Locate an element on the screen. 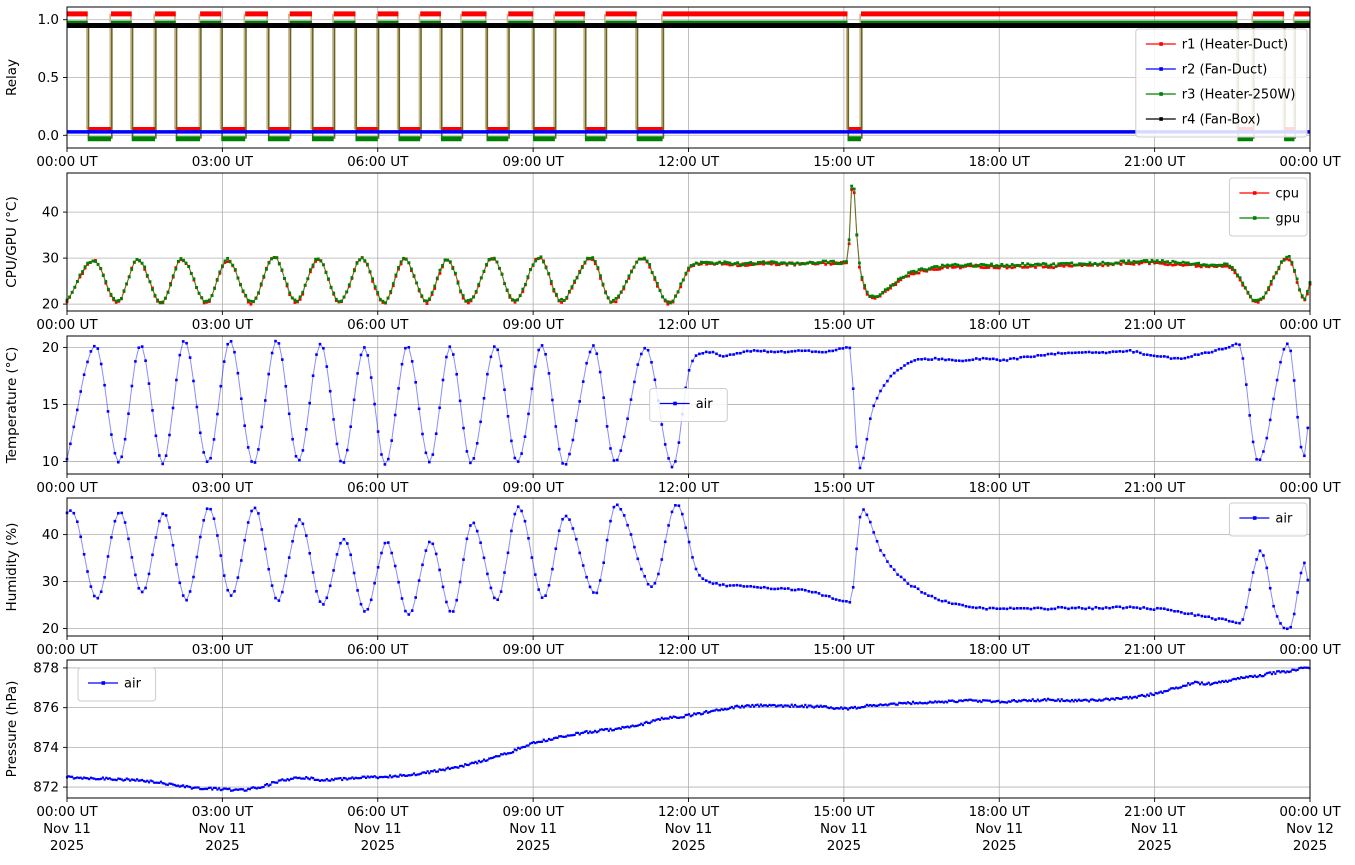 The width and height of the screenshot is (1355, 865). x-tick-label: 09:00 UT is located at coordinates (533, 488).